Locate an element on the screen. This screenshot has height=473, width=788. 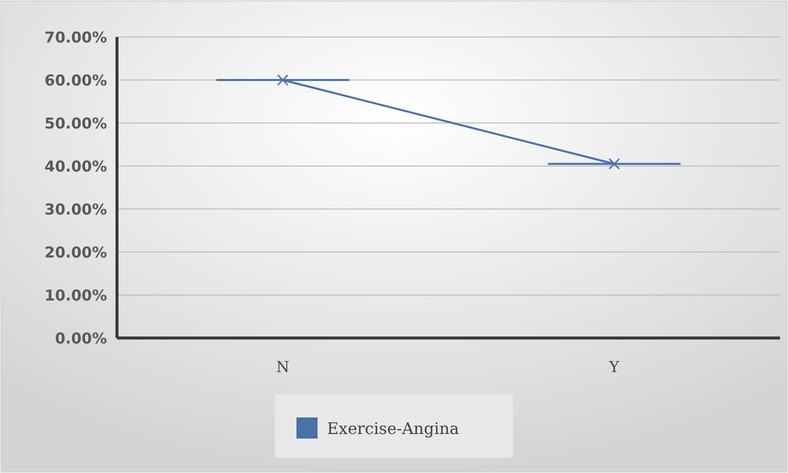
y-tick-label: 20.00% is located at coordinates (75, 252).